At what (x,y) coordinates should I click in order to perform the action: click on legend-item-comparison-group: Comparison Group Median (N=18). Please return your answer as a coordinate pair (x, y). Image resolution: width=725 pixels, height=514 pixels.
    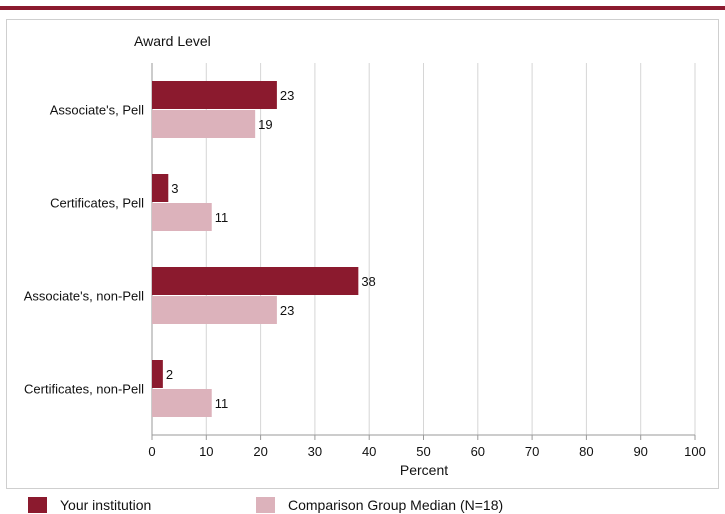
    Looking at the image, I should click on (379, 505).